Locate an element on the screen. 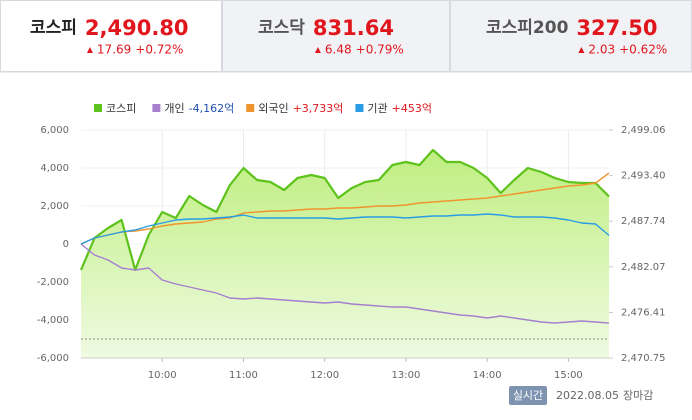 Image resolution: width=692 pixels, height=420 pixels. legend-label: 기관 is located at coordinates (377, 108).